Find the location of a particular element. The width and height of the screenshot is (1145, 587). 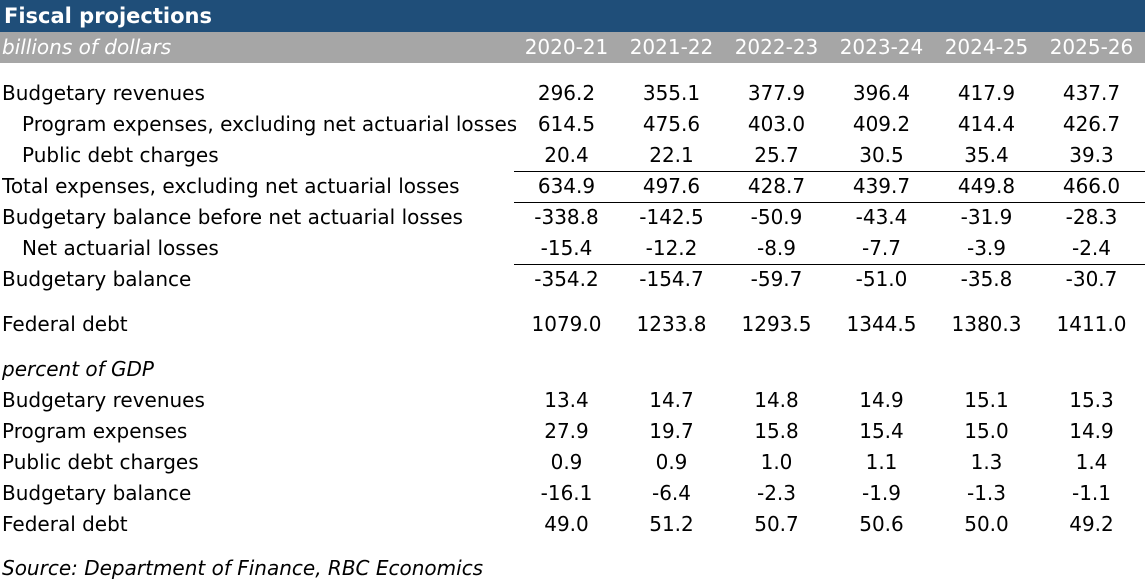

table-cell: -15.4 is located at coordinates (566, 248).